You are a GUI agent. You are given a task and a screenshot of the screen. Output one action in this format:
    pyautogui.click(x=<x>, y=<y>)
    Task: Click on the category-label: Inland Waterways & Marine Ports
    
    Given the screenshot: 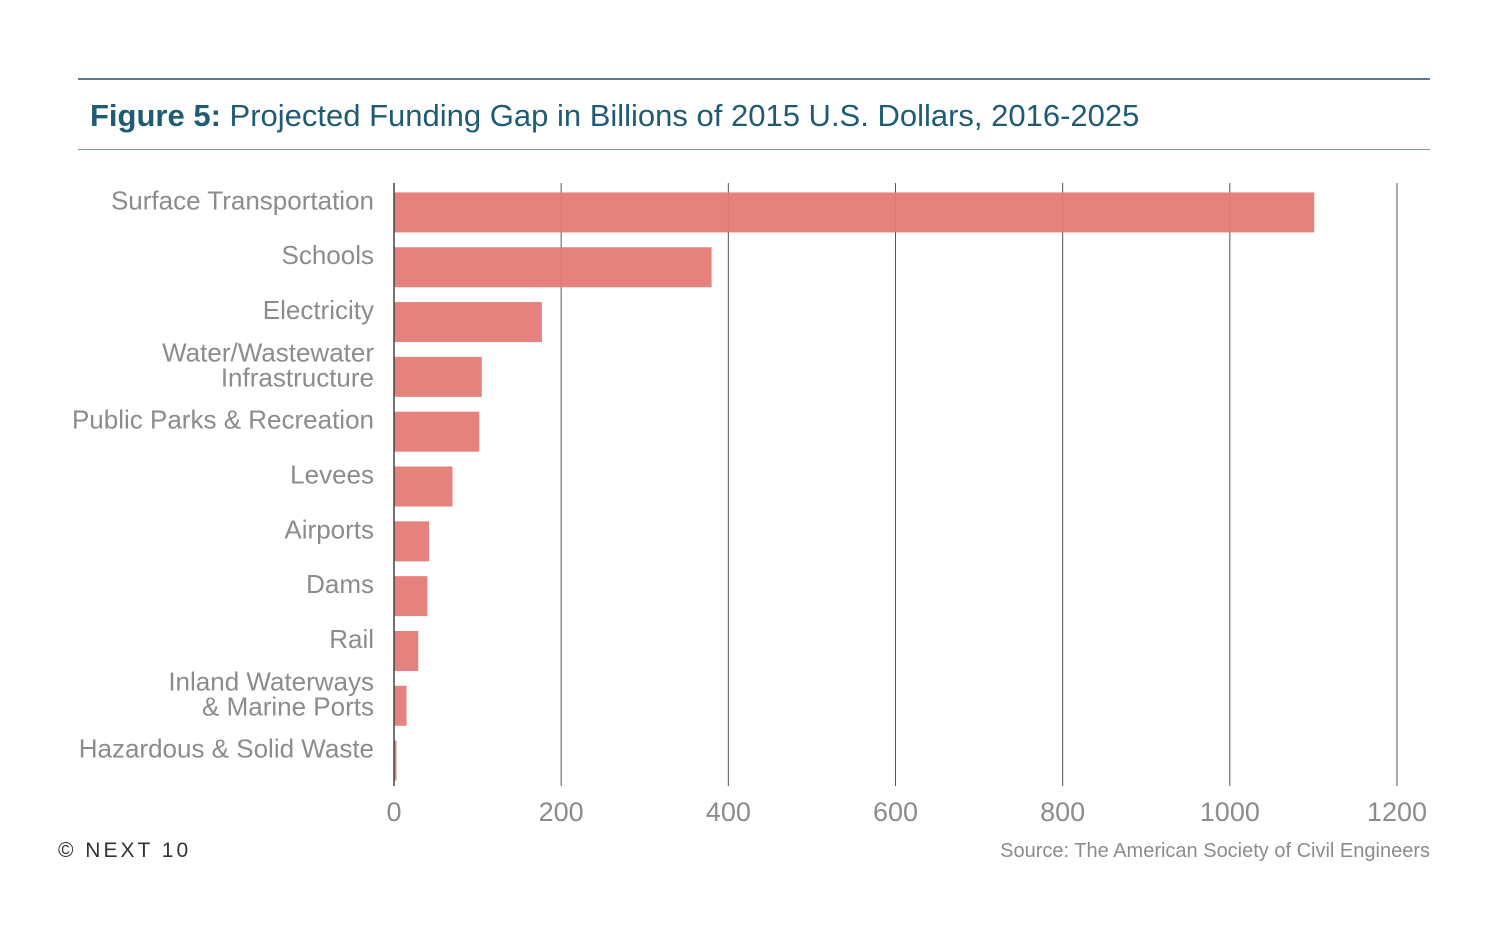 What is the action you would take?
    pyautogui.click(x=271, y=693)
    